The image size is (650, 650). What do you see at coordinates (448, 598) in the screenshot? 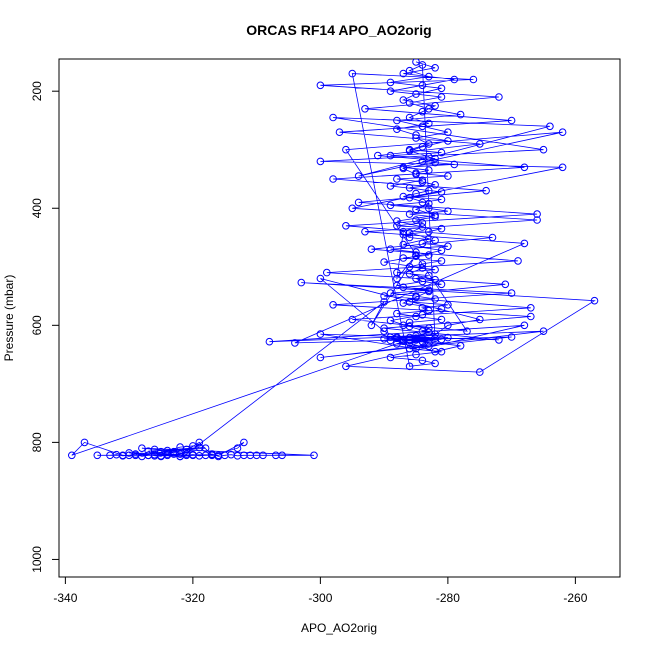
I see `x-tick-label: -280` at bounding box center [448, 598].